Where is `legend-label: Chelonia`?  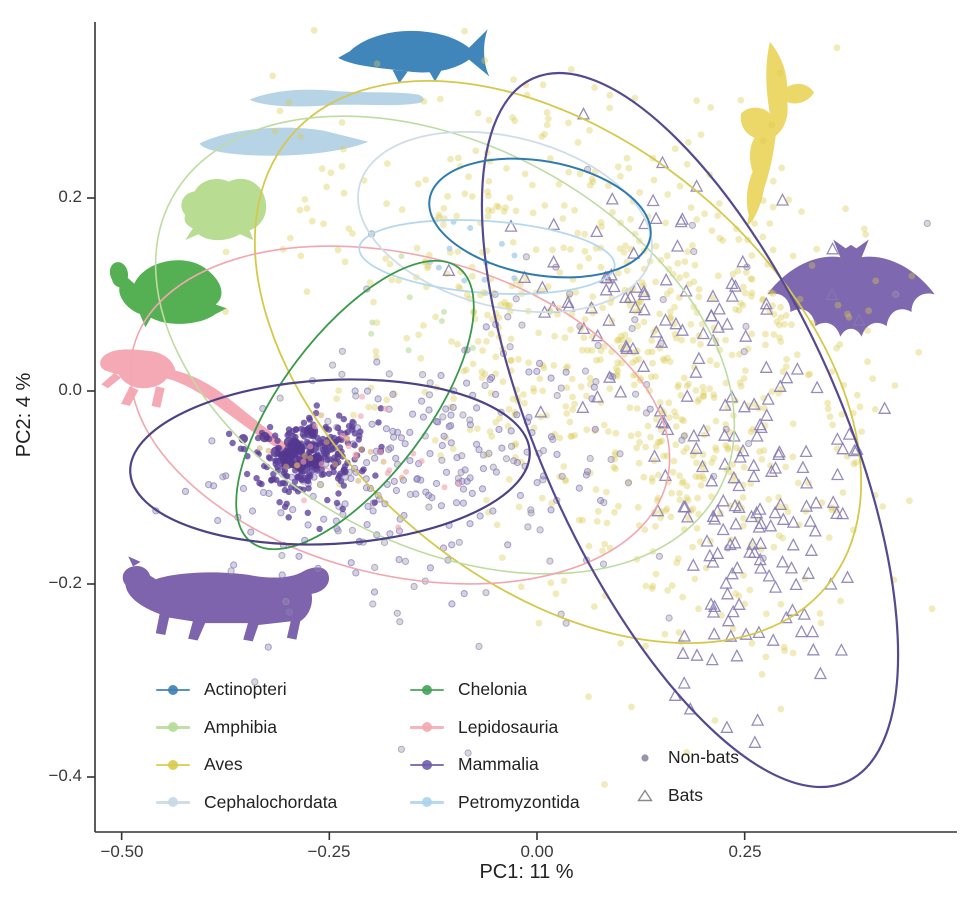
legend-label: Chelonia is located at coordinates (493, 689).